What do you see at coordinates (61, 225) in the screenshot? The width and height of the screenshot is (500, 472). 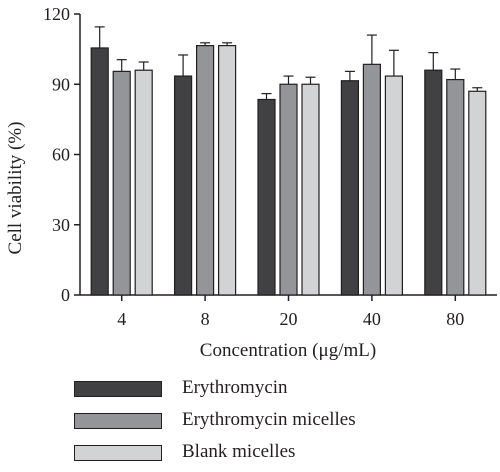 I see `y-tick-label-30: 30` at bounding box center [61, 225].